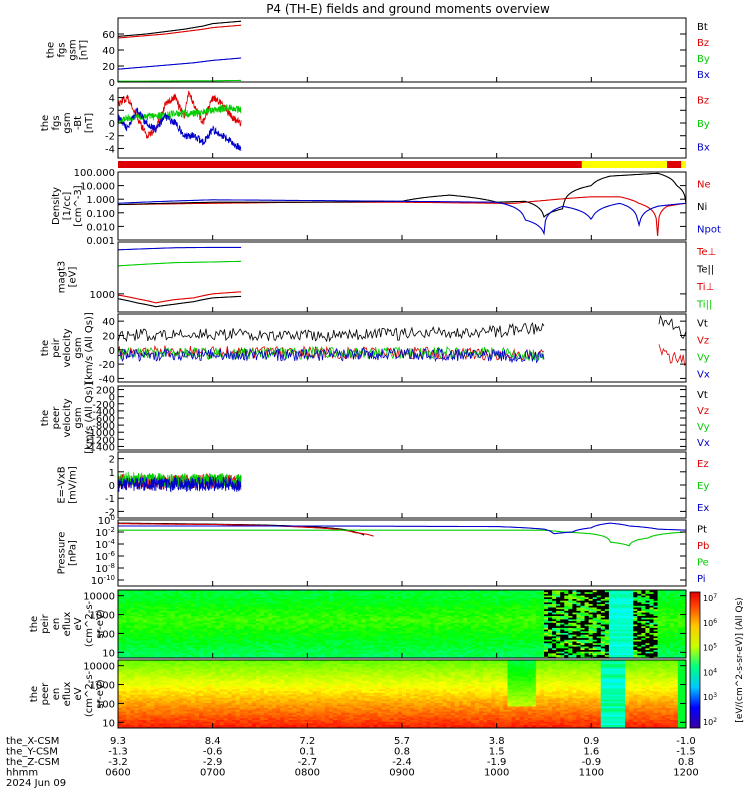 The image size is (750, 804). I want to click on legend-entry: Te⊥, so click(706, 252).